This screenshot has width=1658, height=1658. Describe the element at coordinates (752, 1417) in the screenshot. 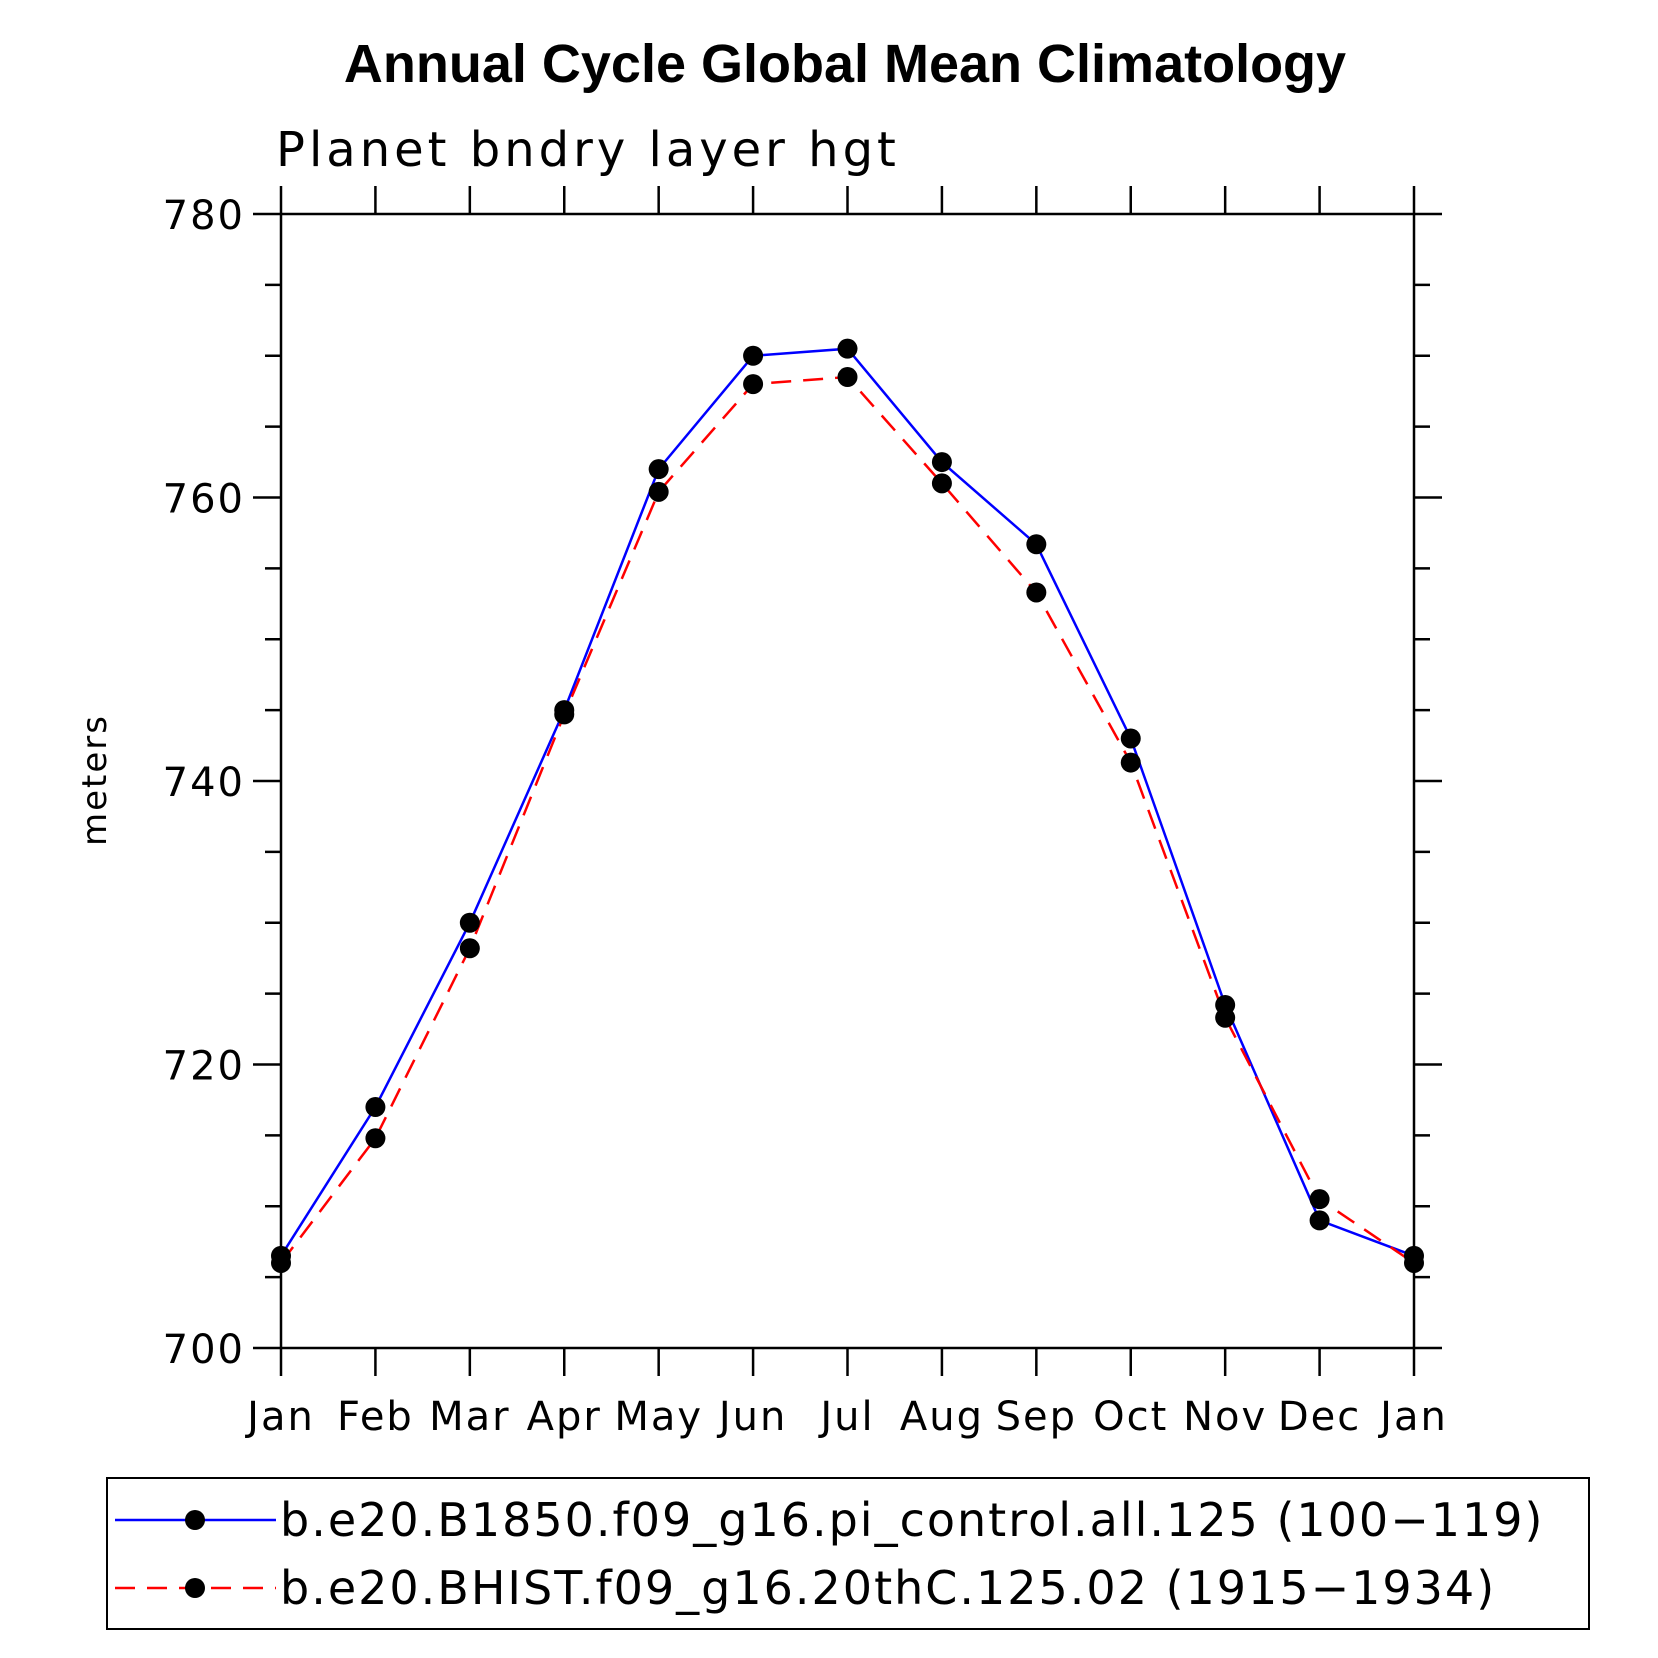

I see `x-tick-label: Jun` at that location.